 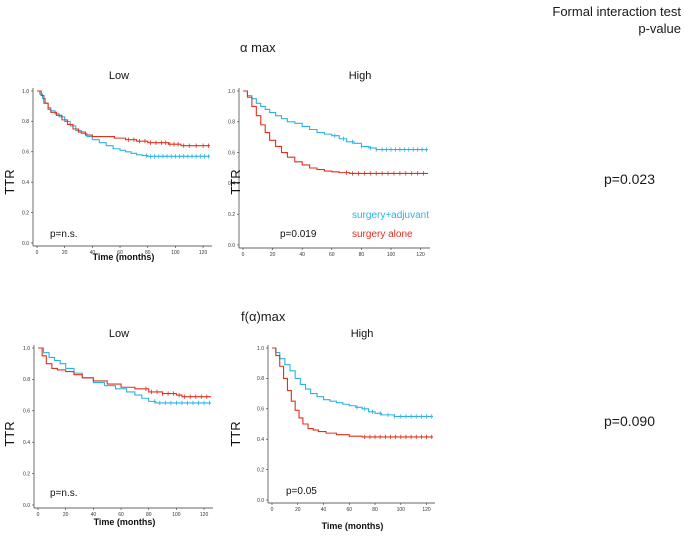 What do you see at coordinates (616, 11) in the screenshot?
I see `header-line-1: Formal interaction test` at bounding box center [616, 11].